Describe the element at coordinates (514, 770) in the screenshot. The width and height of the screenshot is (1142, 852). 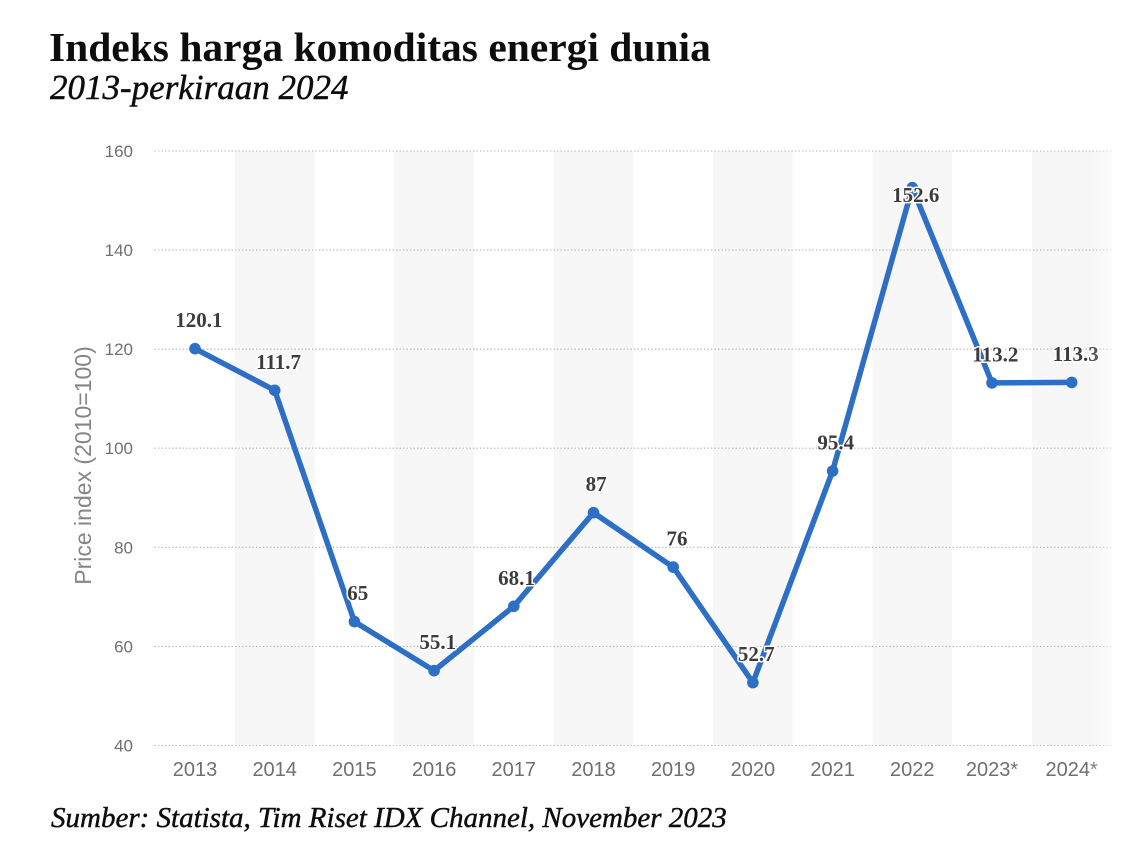
I see `svg-text: 2017` at that location.